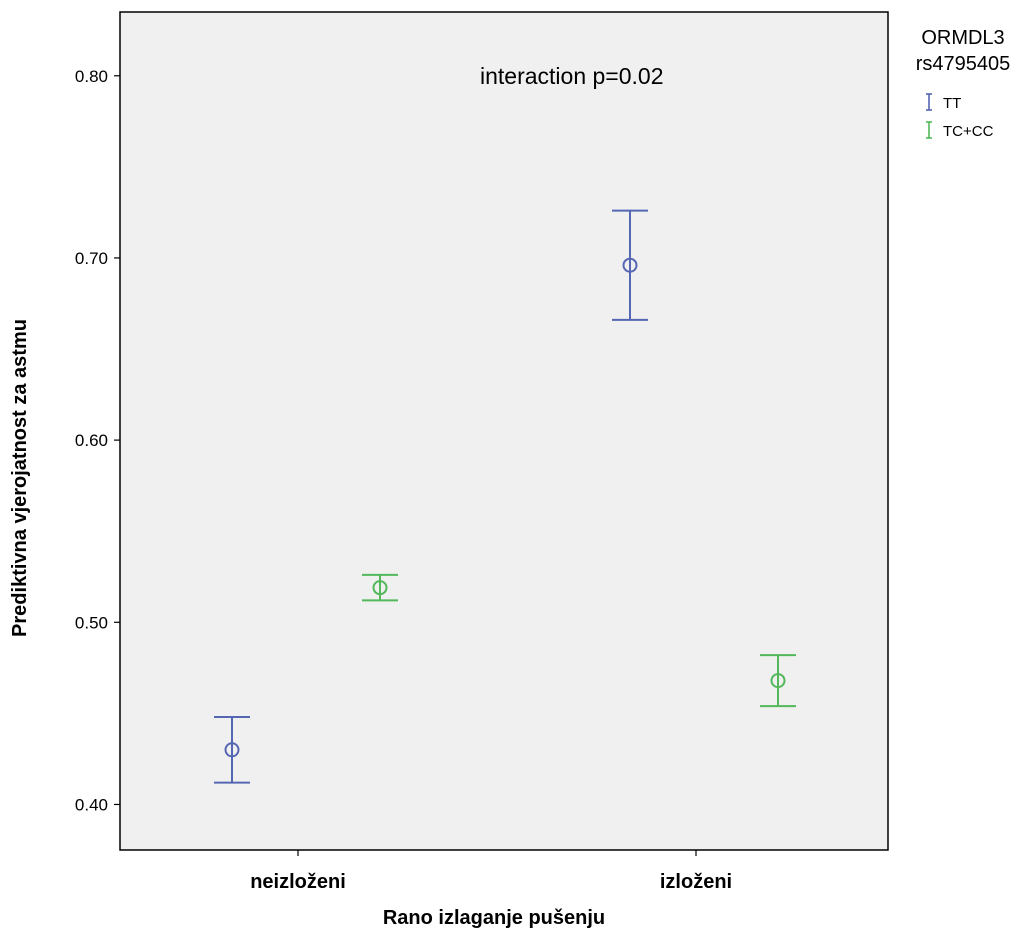  What do you see at coordinates (963, 64) in the screenshot?
I see `legend-title-line2: rs4795405` at bounding box center [963, 64].